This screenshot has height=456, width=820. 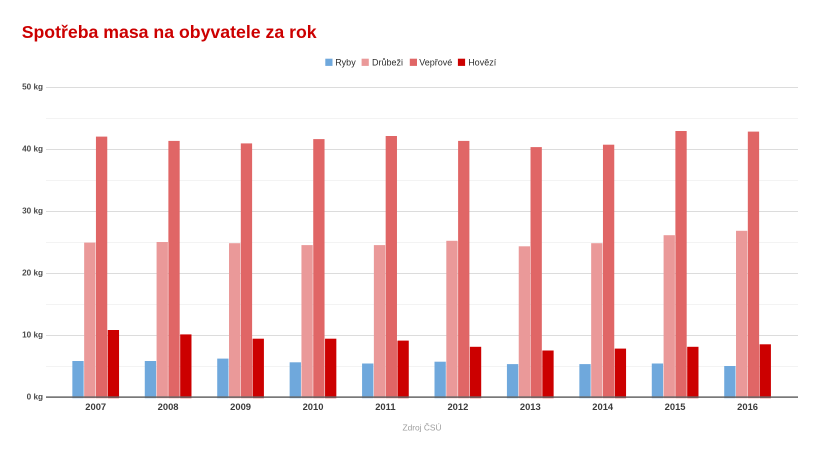 What do you see at coordinates (530, 406) in the screenshot?
I see `svg-text: 2013` at bounding box center [530, 406].